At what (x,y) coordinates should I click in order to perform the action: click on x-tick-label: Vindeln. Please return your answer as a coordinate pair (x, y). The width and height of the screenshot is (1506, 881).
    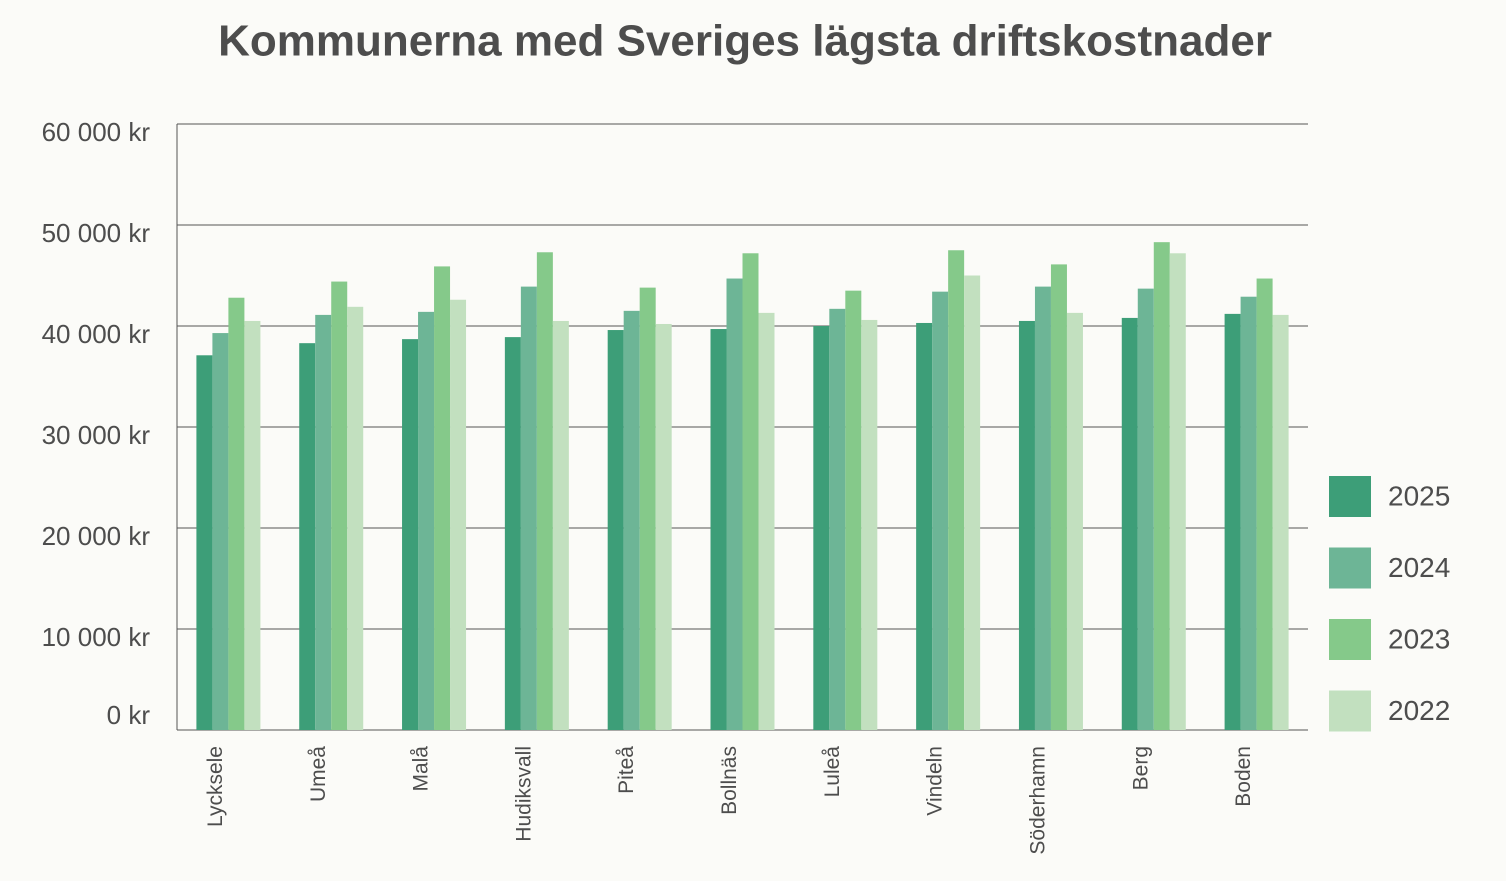
    Looking at the image, I should click on (935, 781).